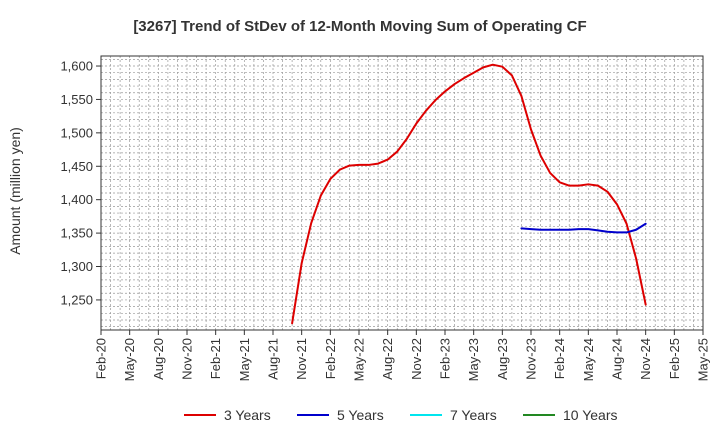  What do you see at coordinates (76, 99) in the screenshot?
I see `y-tick-label: 1,550` at bounding box center [76, 99].